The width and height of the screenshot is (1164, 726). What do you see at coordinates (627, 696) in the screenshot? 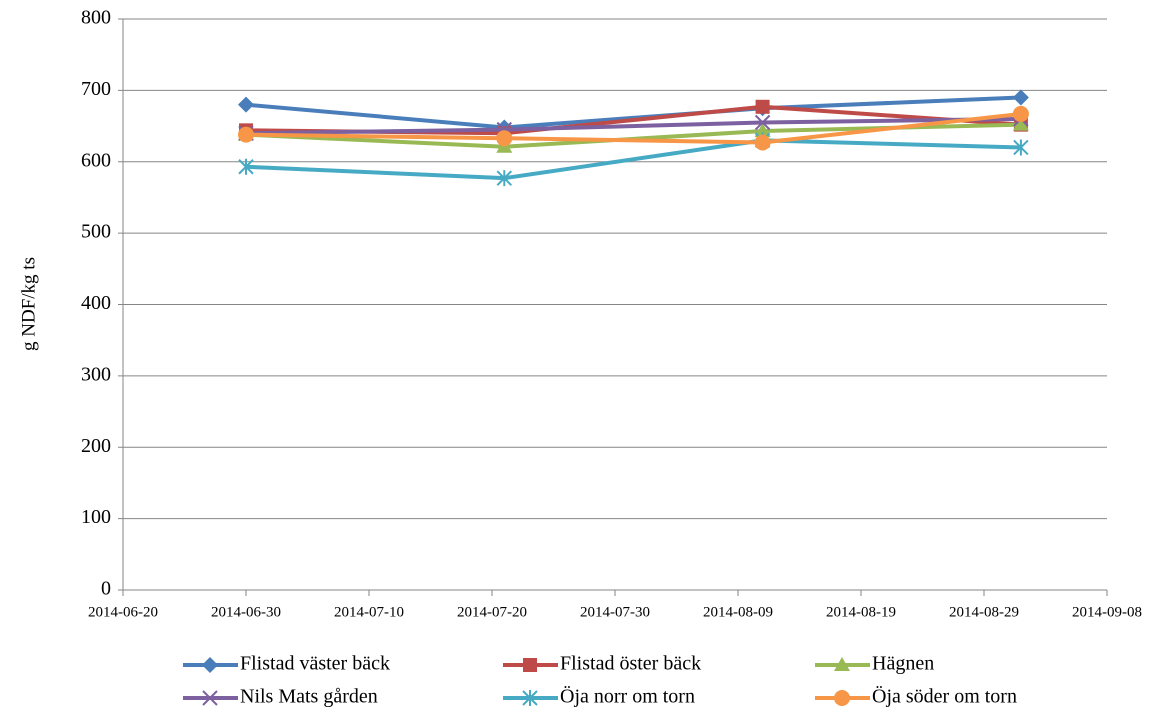
I see `legend-label: Öja norr om torn` at bounding box center [627, 696].